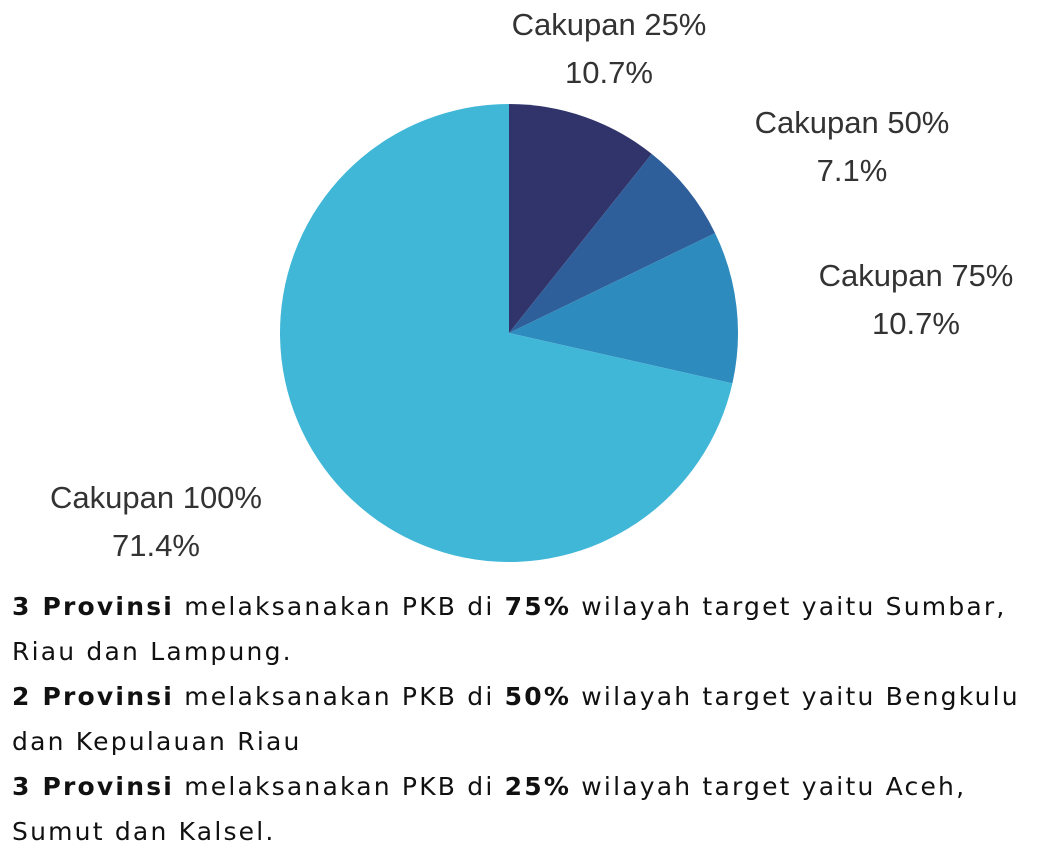  Describe the element at coordinates (852, 170) in the screenshot. I see `slice-value-label: 7.1%` at that location.